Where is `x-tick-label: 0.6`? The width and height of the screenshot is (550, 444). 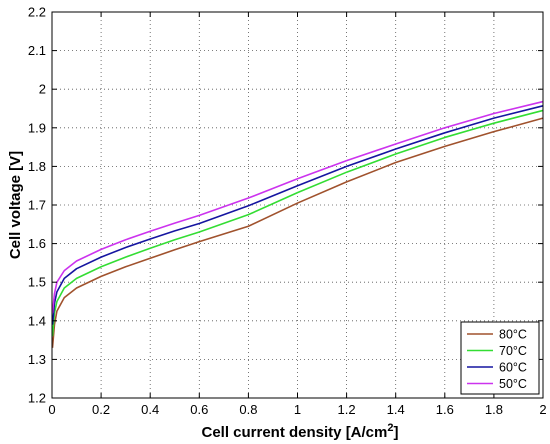
x-tick-label: 0.6 is located at coordinates (199, 409).